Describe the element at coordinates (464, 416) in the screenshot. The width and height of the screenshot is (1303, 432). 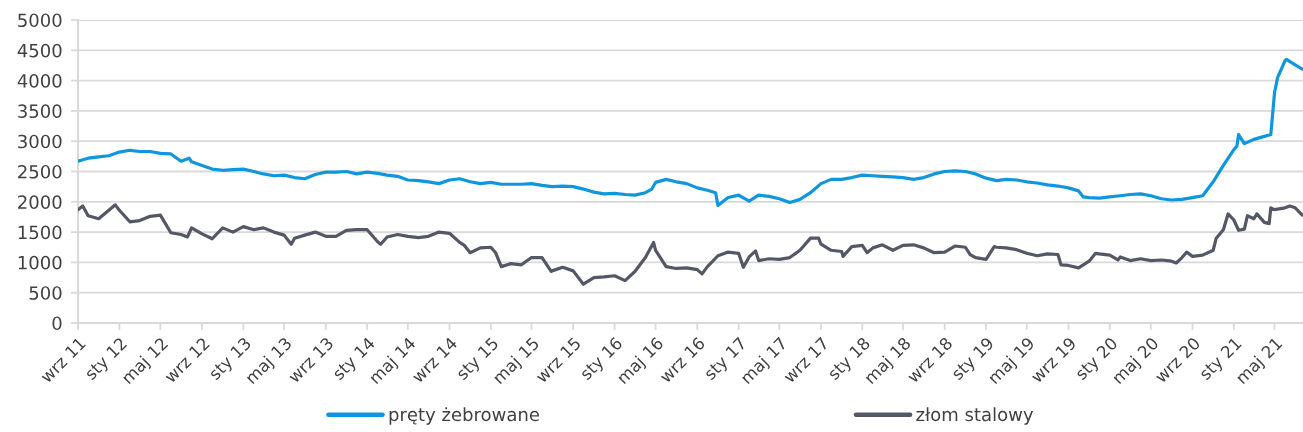
I see `legend-label: pręty żebrowane` at that location.